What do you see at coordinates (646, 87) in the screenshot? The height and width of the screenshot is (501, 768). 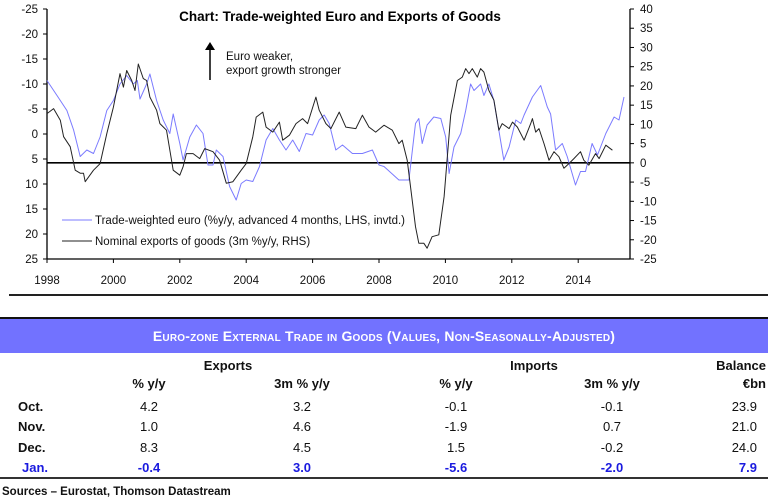 I see `right-tick-label: 20` at bounding box center [646, 87].